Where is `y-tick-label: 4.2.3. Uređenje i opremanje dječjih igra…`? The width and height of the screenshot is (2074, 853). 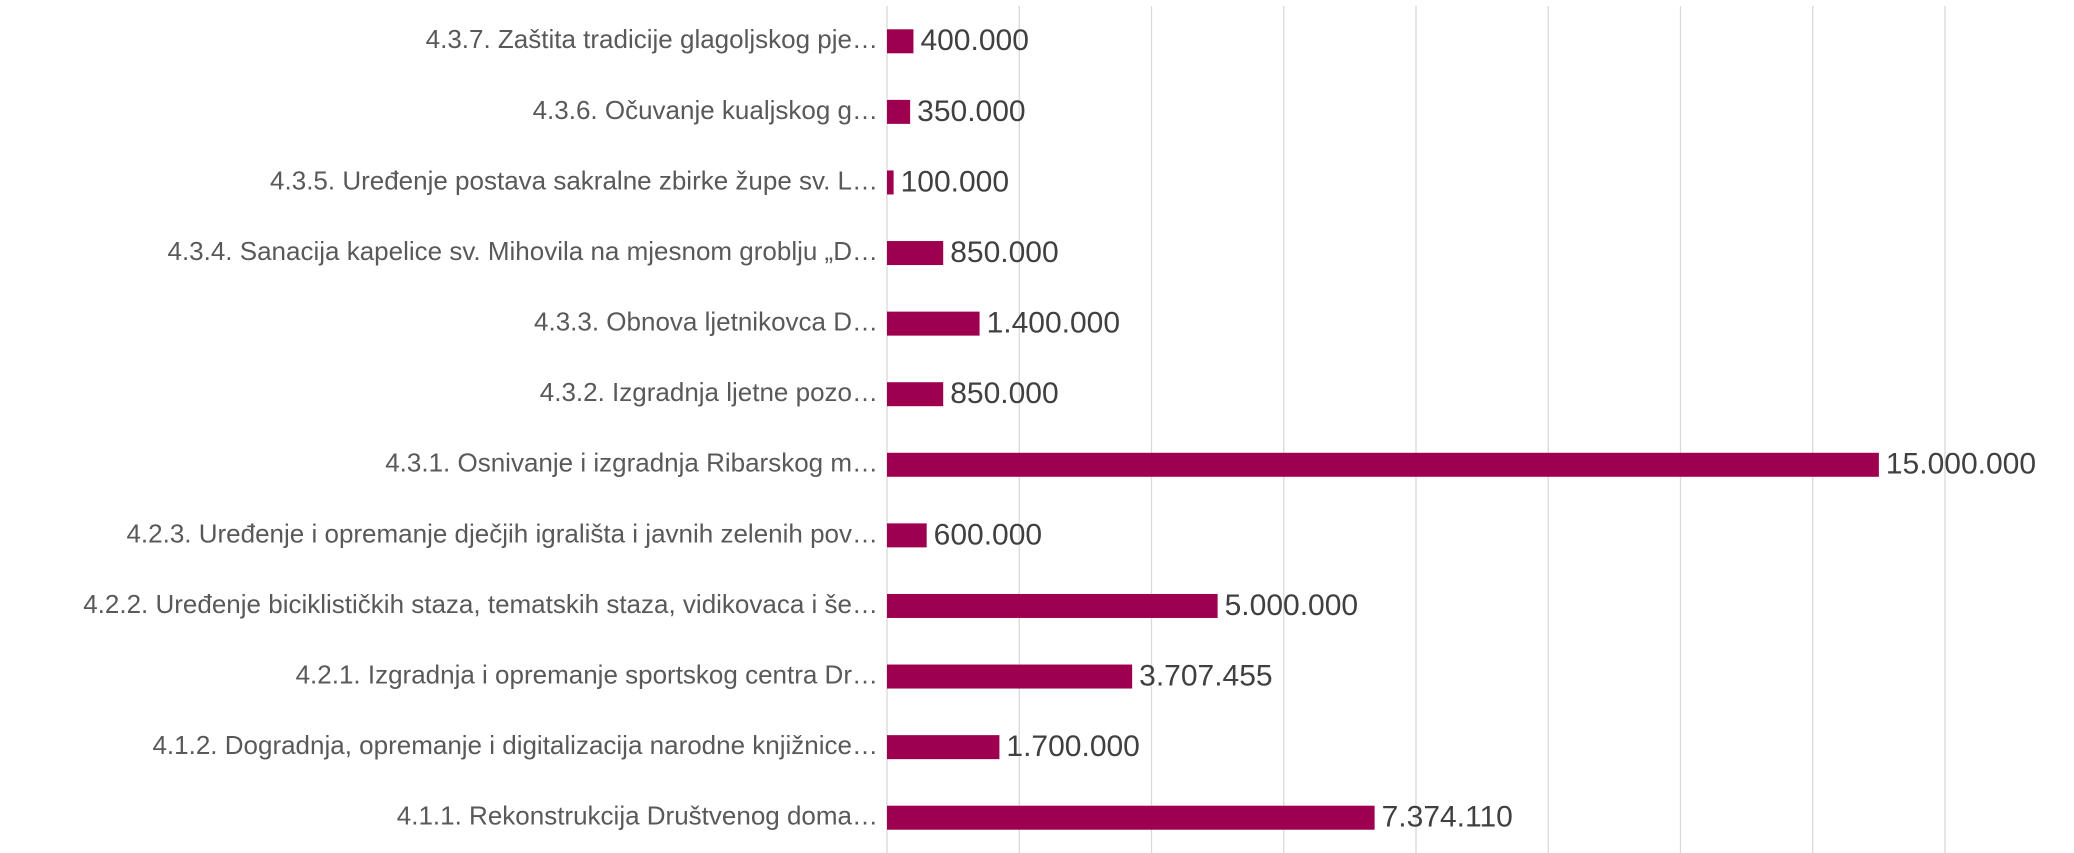
y-tick-label: 4.2.3. Uređenje i opremanje dječjih igra… is located at coordinates (502, 533).